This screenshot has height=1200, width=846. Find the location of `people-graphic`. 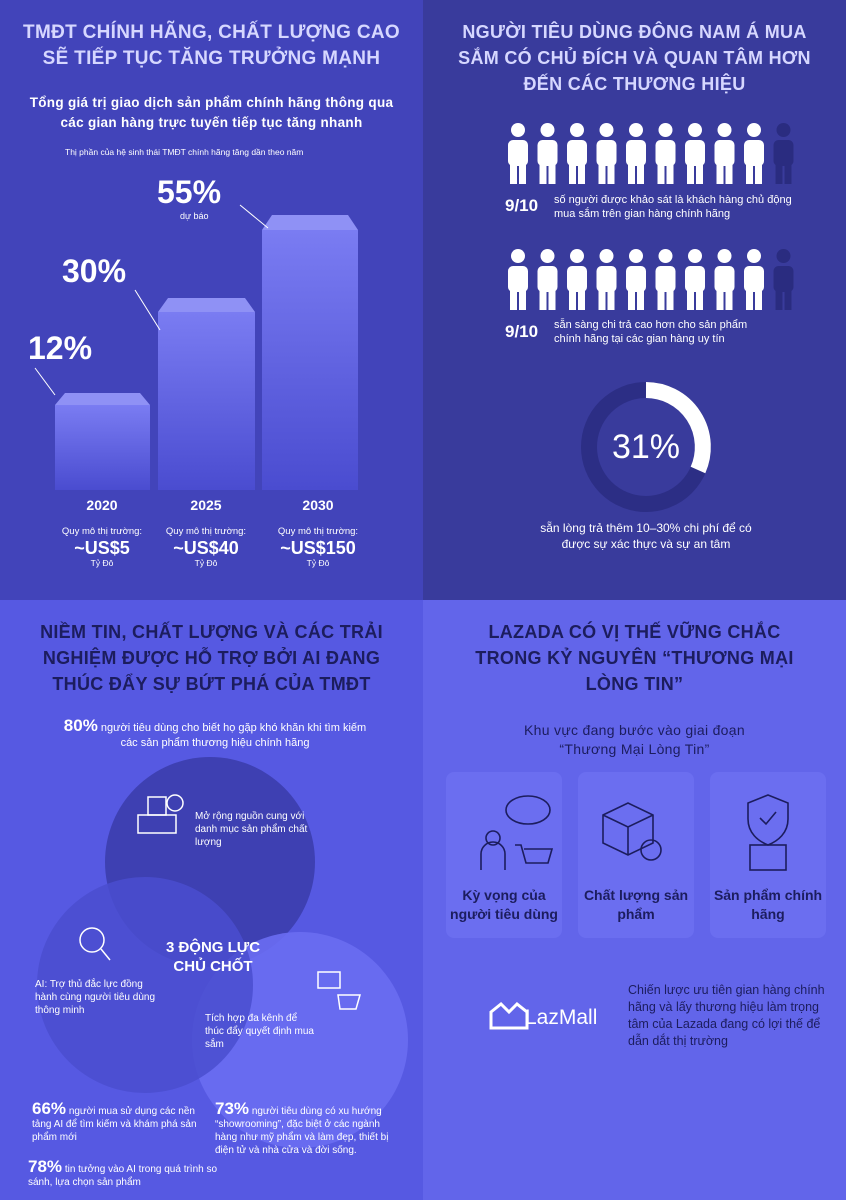

people-graphic is located at coordinates (651, 317).